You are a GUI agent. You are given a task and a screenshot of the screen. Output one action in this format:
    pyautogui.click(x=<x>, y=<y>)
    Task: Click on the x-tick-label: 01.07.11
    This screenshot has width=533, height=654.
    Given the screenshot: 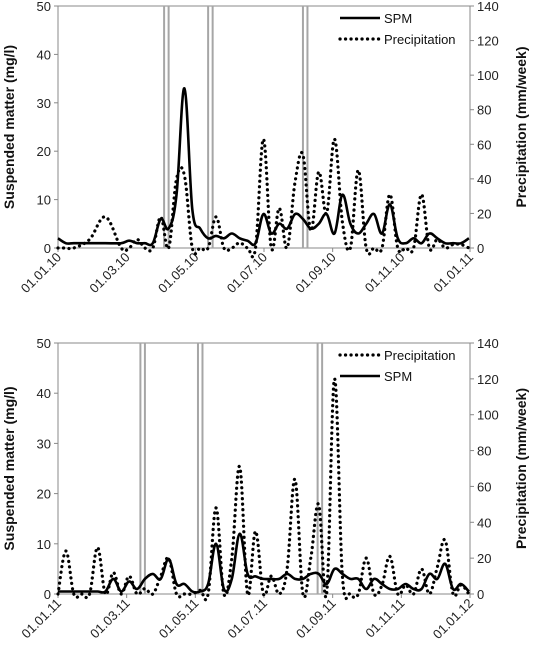 What is the action you would take?
    pyautogui.click(x=247, y=619)
    